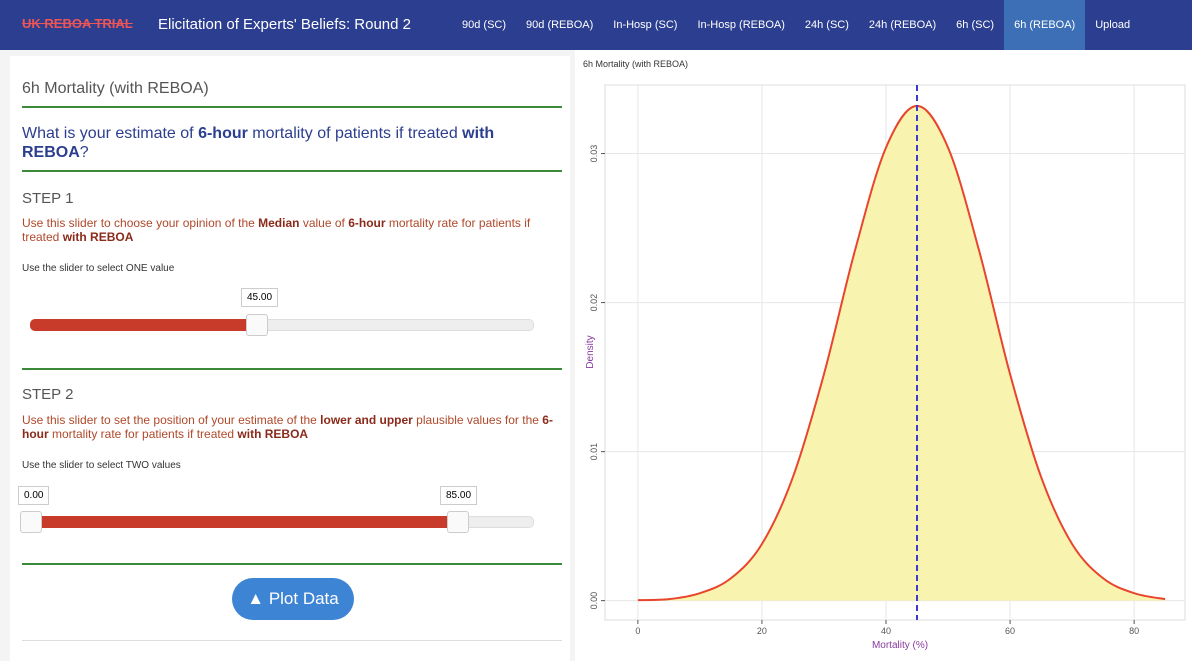 This screenshot has width=1192, height=661. I want to click on nav-tab: 6h (SC), so click(975, 25).